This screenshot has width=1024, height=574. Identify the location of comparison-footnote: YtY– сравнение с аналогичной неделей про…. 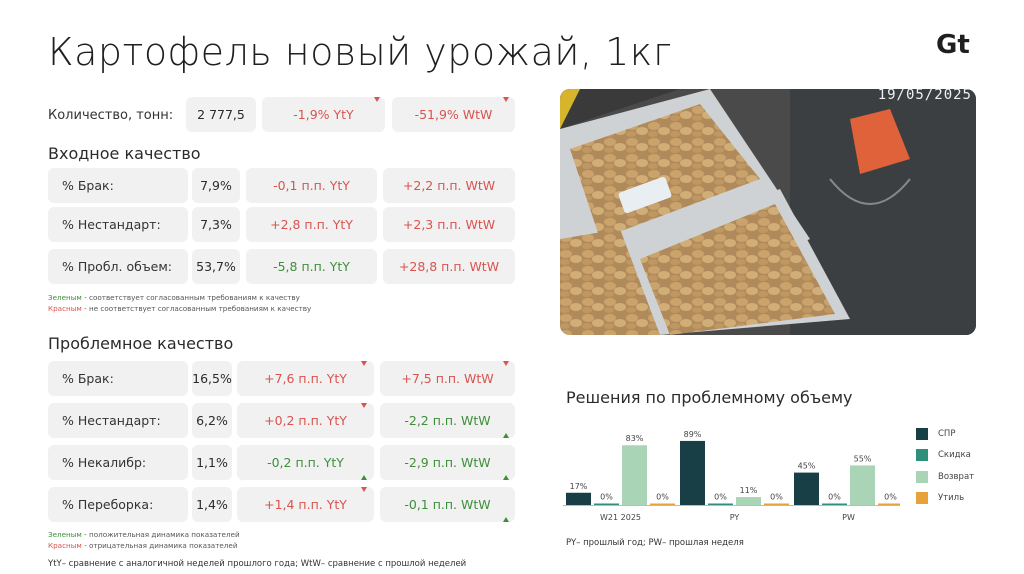
(257, 564).